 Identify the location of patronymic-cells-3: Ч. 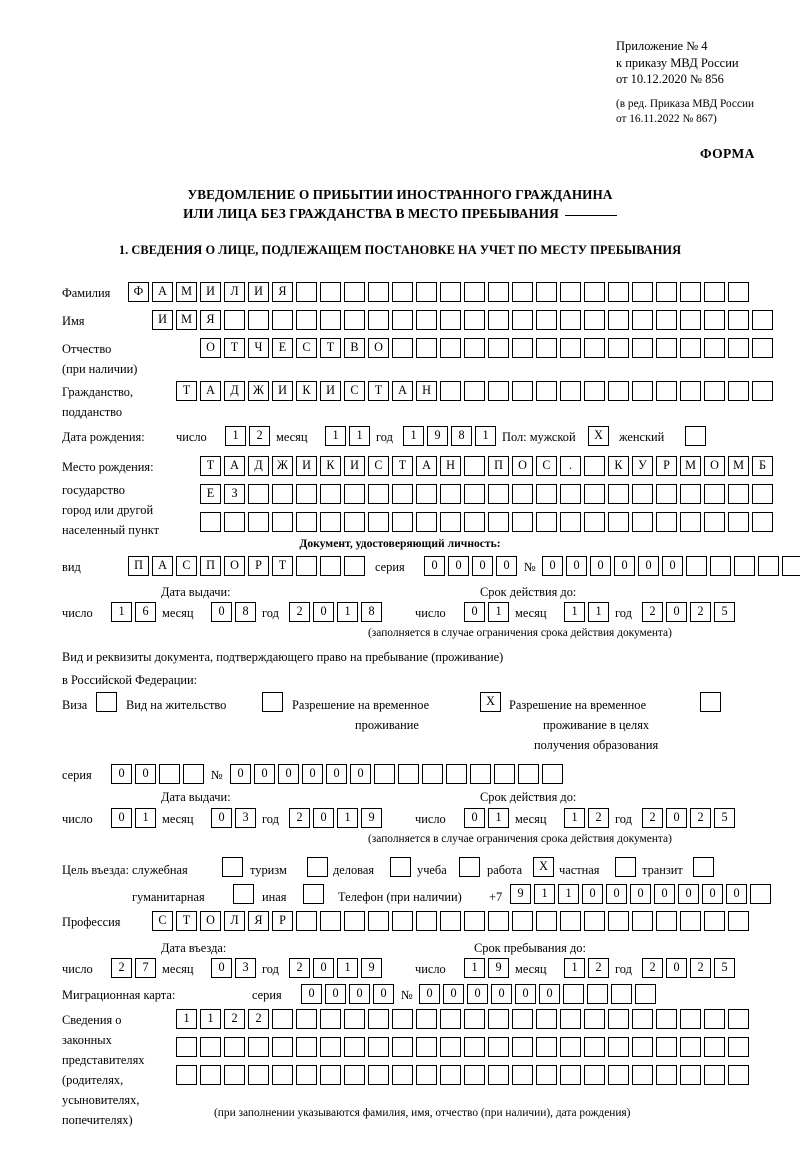
(258, 348).